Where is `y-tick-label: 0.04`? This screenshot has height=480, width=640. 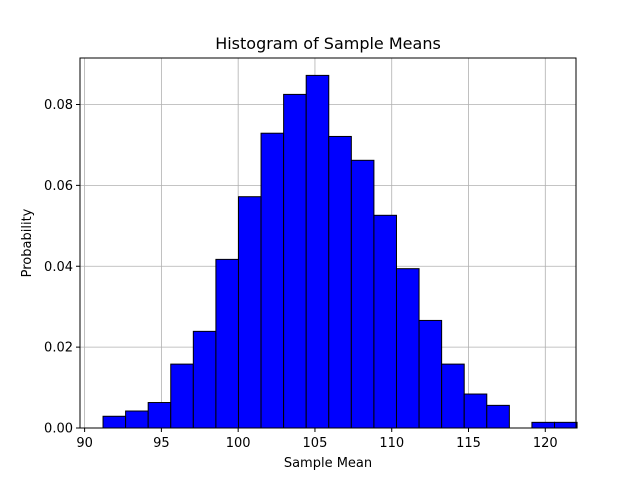 y-tick-label: 0.04 is located at coordinates (58, 267).